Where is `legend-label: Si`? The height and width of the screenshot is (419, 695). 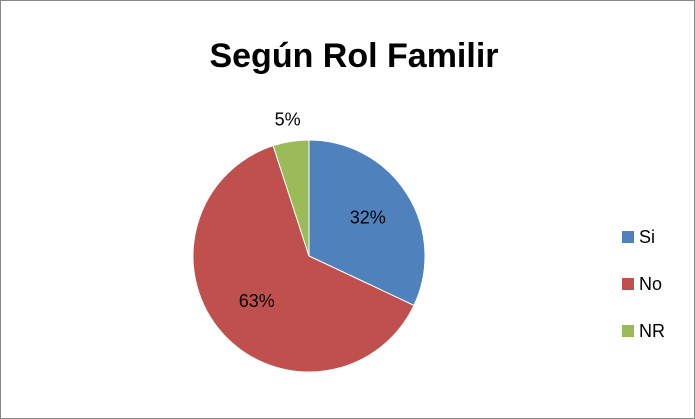
legend-label: Si is located at coordinates (647, 237).